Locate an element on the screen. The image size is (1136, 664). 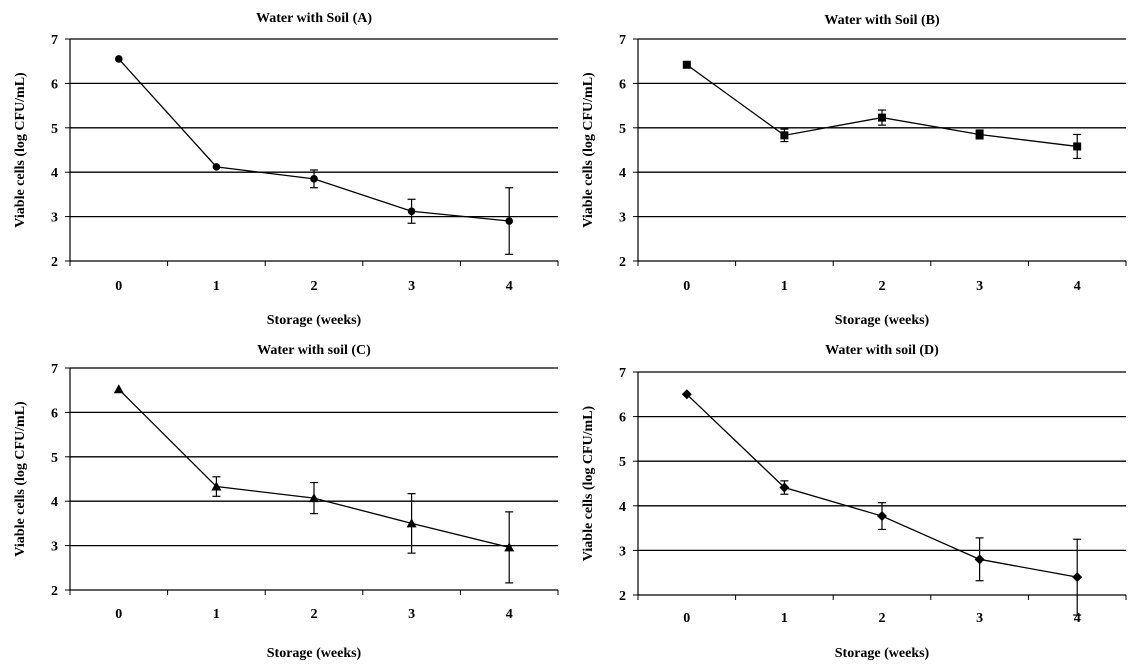
chart-title: Water with Soil (A) is located at coordinates (314, 18).